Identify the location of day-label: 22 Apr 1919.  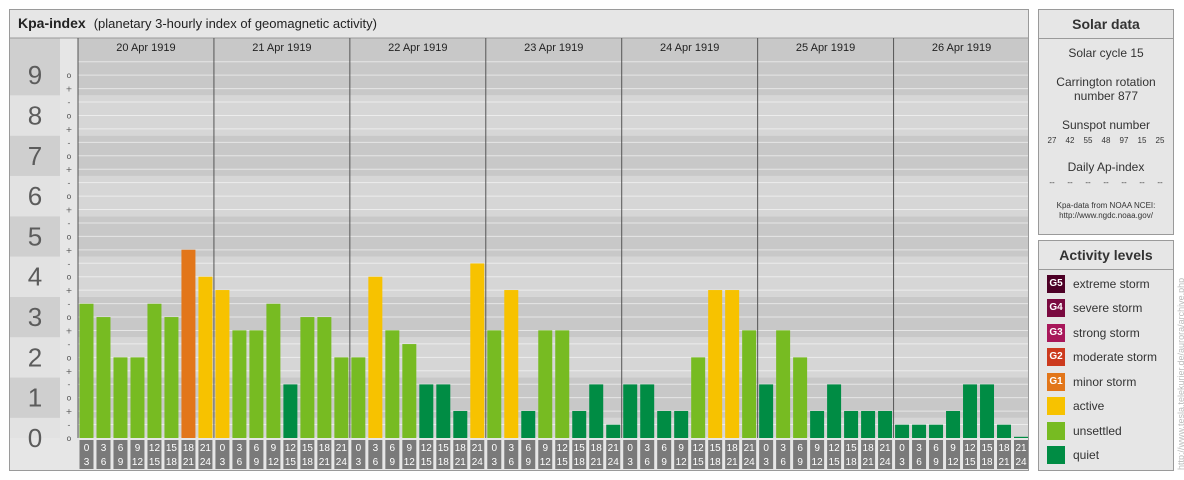
(417, 48).